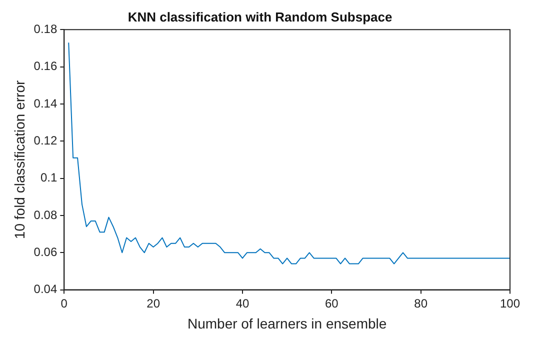 This screenshot has height=337, width=560. I want to click on y-tick-label: 0.08, so click(46, 215).